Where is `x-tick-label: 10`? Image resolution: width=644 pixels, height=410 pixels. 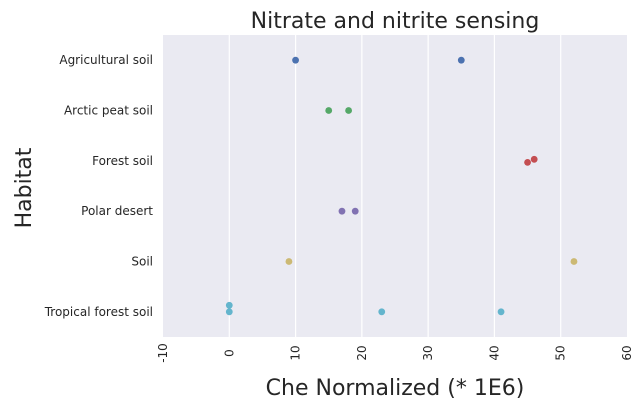
x-tick-label: 10 is located at coordinates (296, 352).